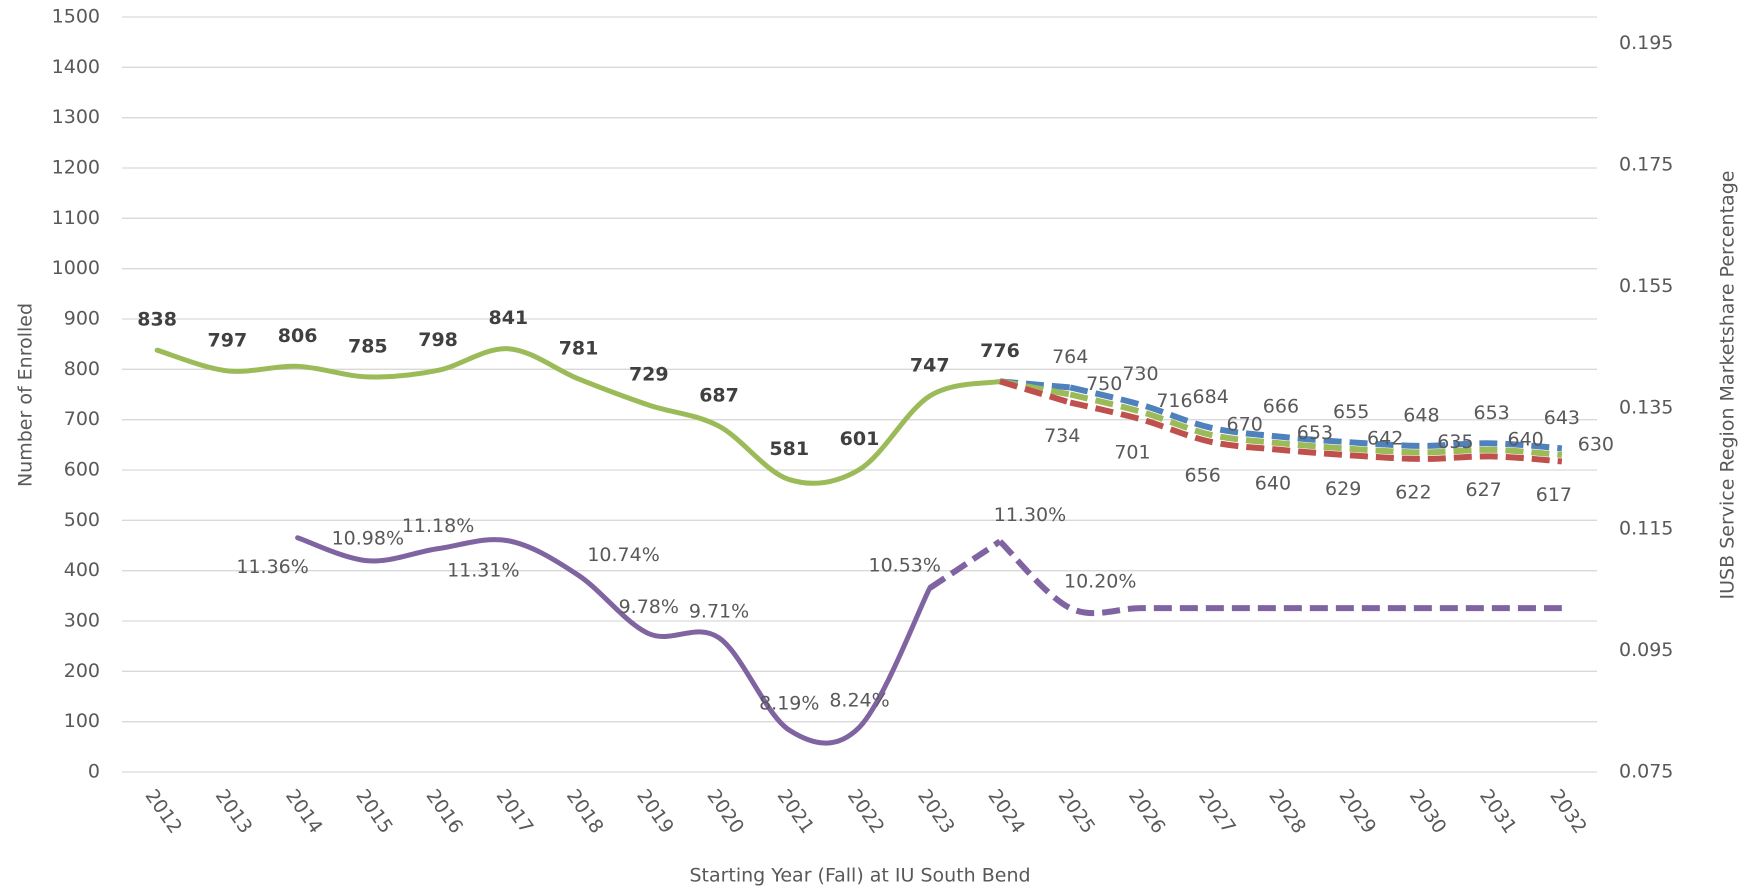 The image size is (1746, 893). What do you see at coordinates (82, 419) in the screenshot?
I see `y-tick-label: 700` at bounding box center [82, 419].